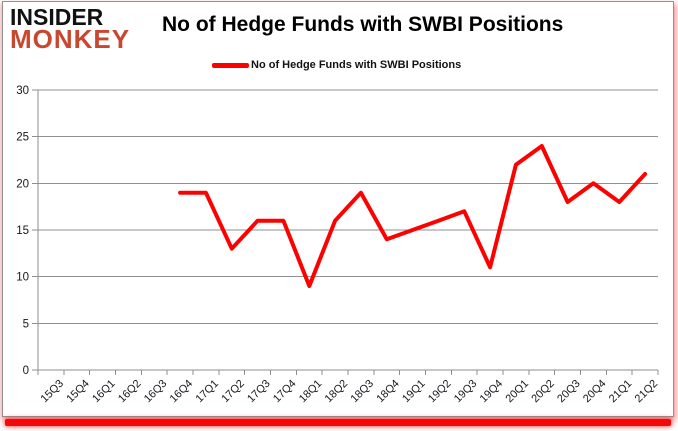 Image resolution: width=678 pixels, height=431 pixels. What do you see at coordinates (57, 17) in the screenshot?
I see `logo-insider-text: INSIDER` at bounding box center [57, 17].